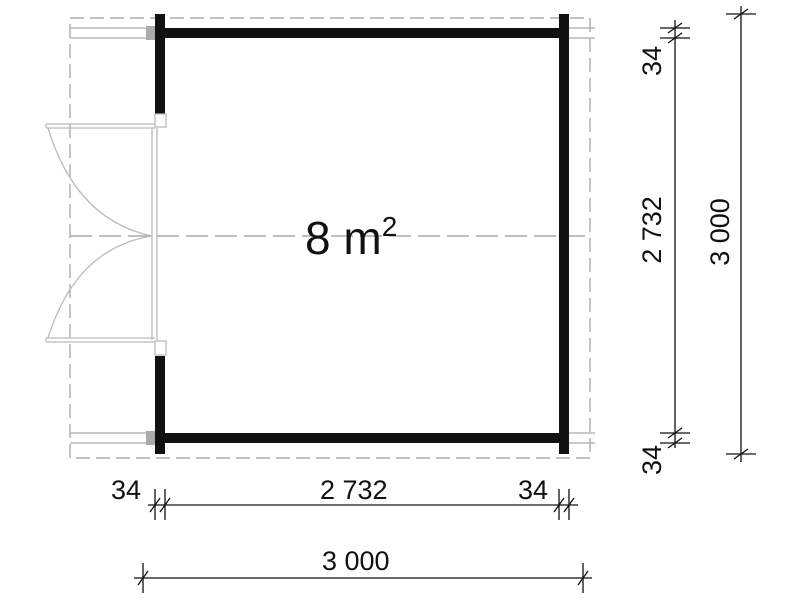  What do you see at coordinates (363, 541) in the screenshot?
I see `bottom-dimension-lines` at bounding box center [363, 541].